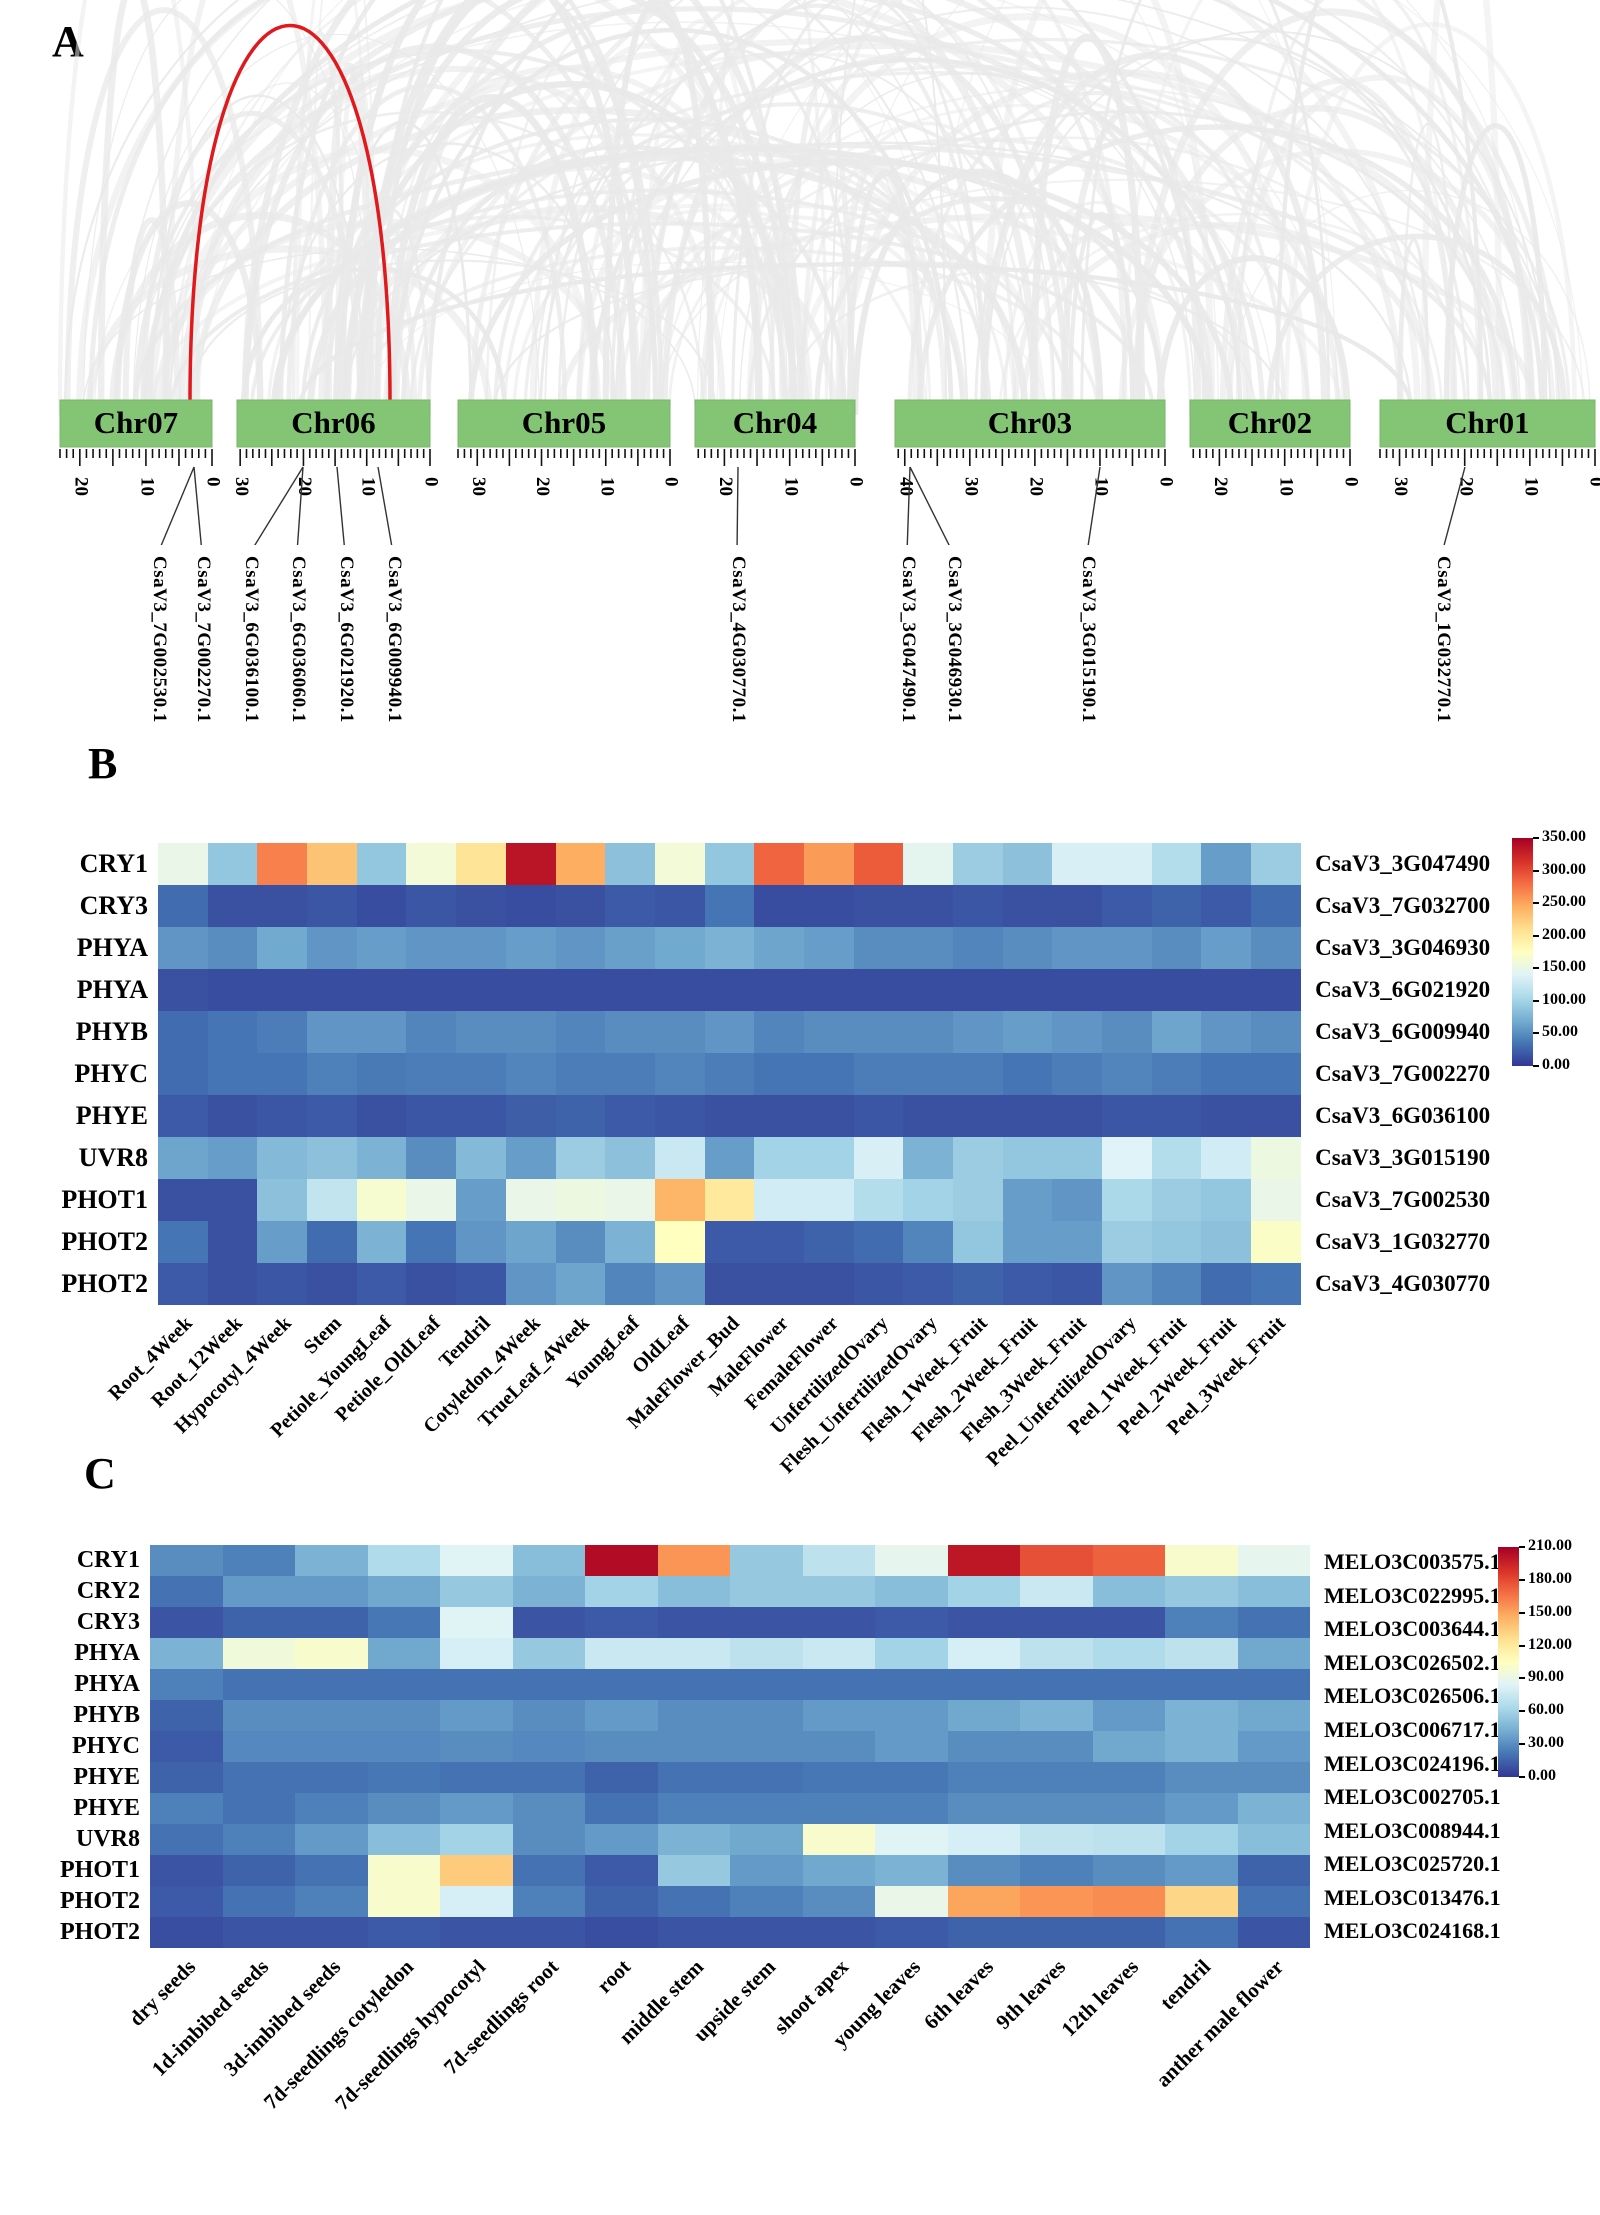 Image resolution: width=1600 pixels, height=2215 pixels. What do you see at coordinates (394, 639) in the screenshot?
I see `gene-callout-label: CsaV3_6G009940.1` at bounding box center [394, 639].